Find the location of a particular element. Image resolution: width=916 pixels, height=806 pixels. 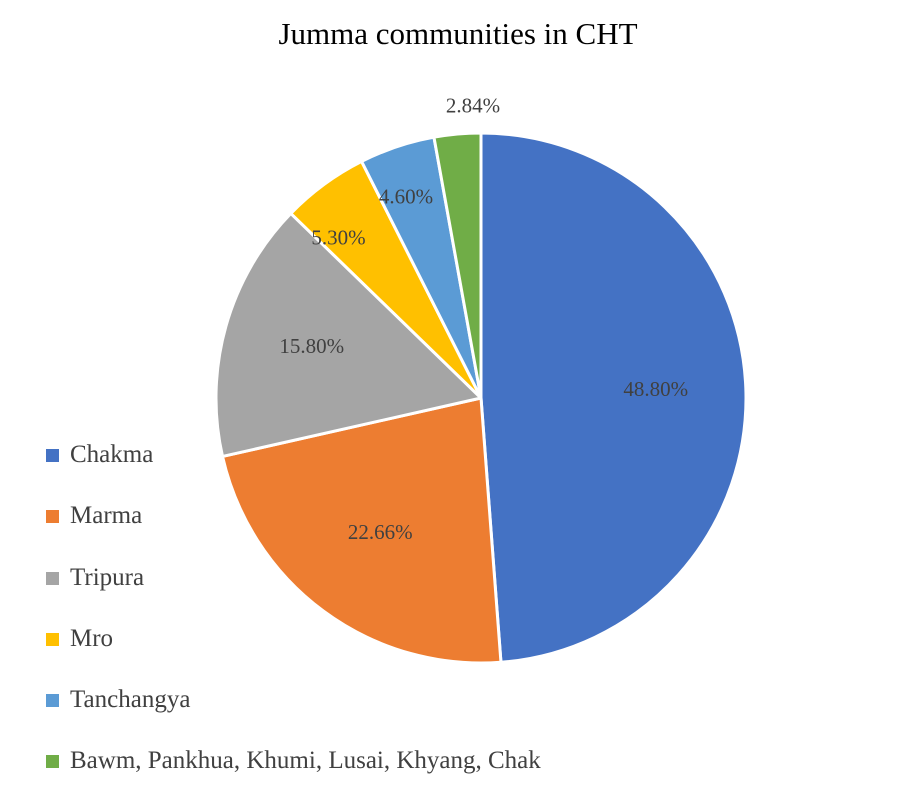

data-label-2: 22.66% is located at coordinates (380, 532).